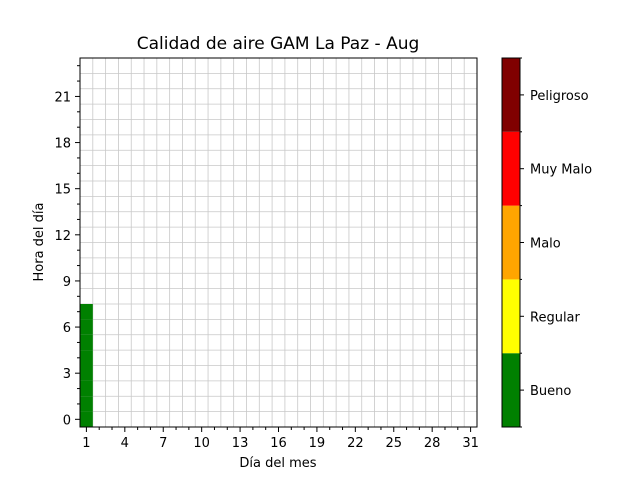 Image resolution: width=640 pixels, height=480 pixels. I want to click on y-tick-label: 3, so click(67, 374).